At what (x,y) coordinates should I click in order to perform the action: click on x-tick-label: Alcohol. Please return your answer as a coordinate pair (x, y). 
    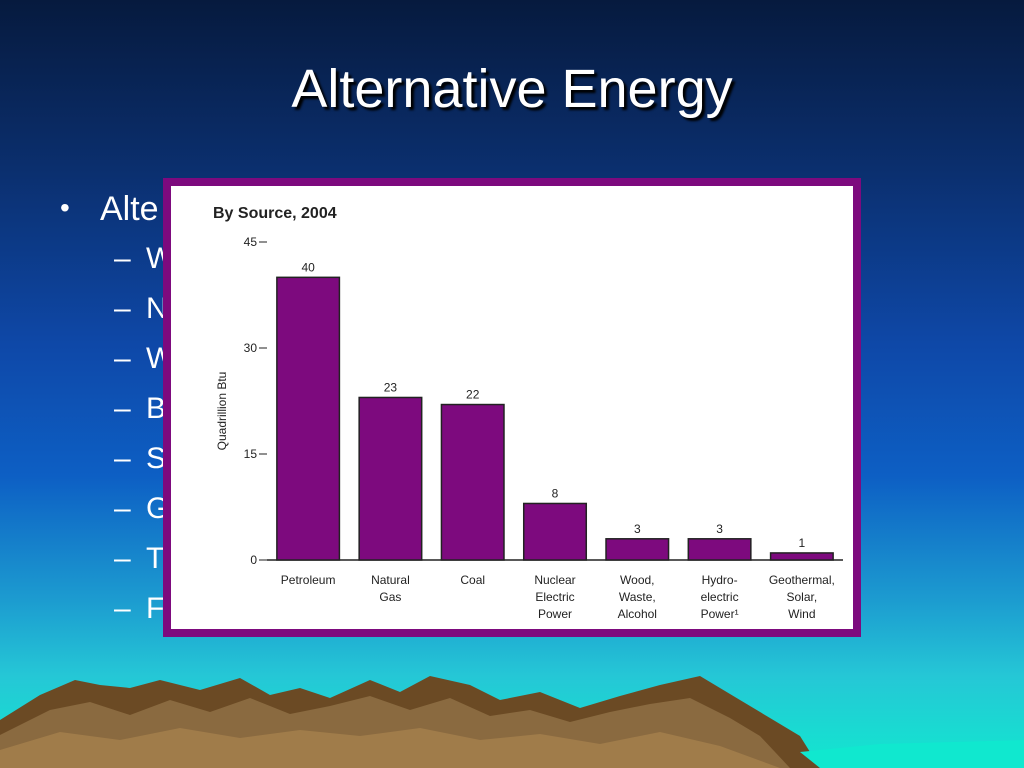
    Looking at the image, I should click on (637, 614).